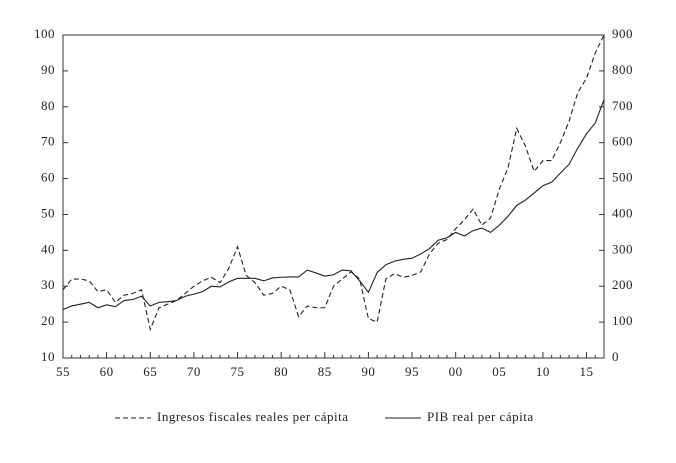 This screenshot has width=676, height=463. What do you see at coordinates (622, 248) in the screenshot?
I see `y2-tick-label: 300` at bounding box center [622, 248].